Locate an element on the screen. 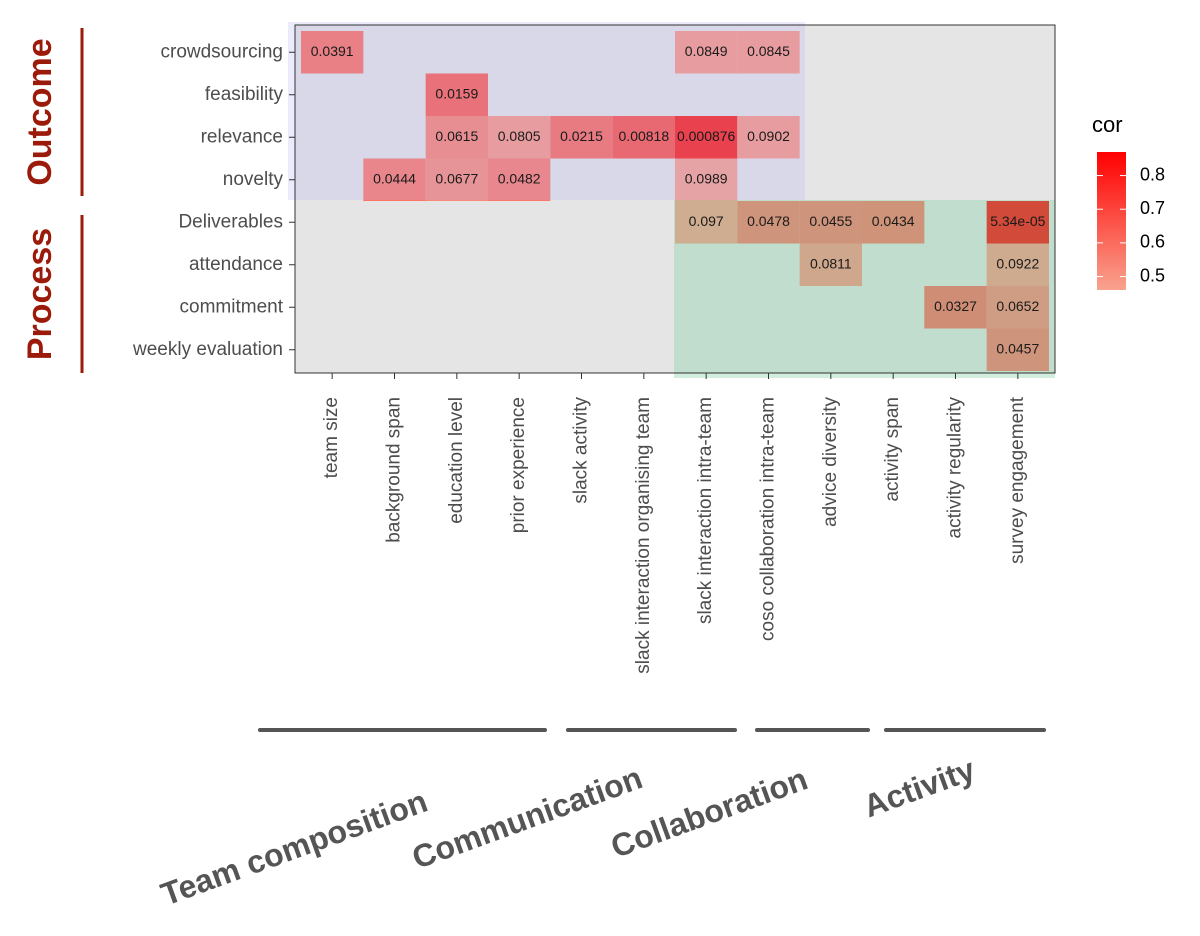  cell-label: 0.000876 is located at coordinates (706, 136).